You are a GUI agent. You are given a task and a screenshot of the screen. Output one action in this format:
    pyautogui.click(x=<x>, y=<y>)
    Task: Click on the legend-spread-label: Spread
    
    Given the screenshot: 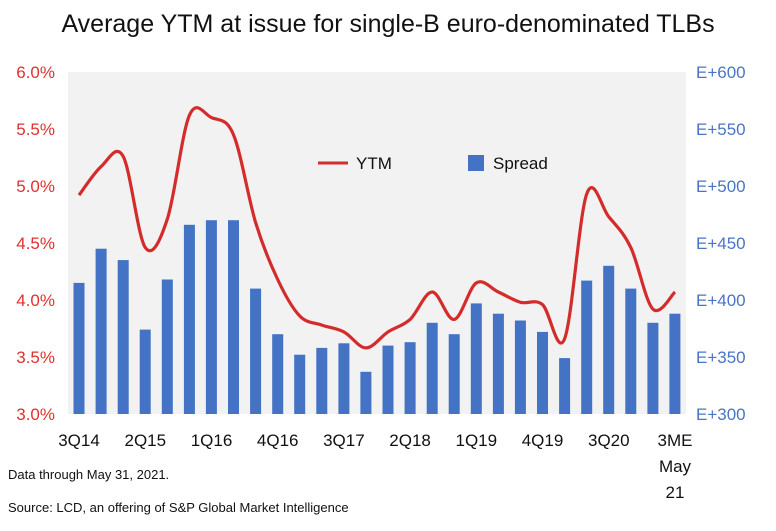 What is the action you would take?
    pyautogui.click(x=520, y=163)
    